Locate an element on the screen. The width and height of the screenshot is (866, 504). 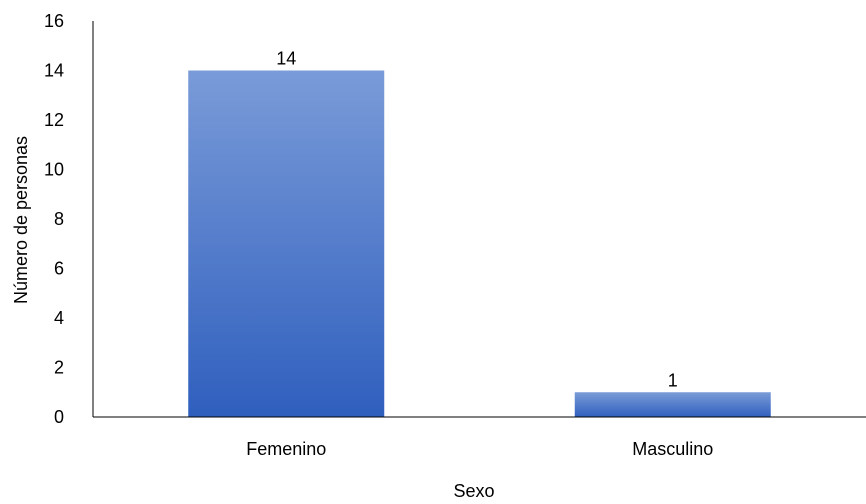
y-axis-title: Número de personas is located at coordinates (21, 220).